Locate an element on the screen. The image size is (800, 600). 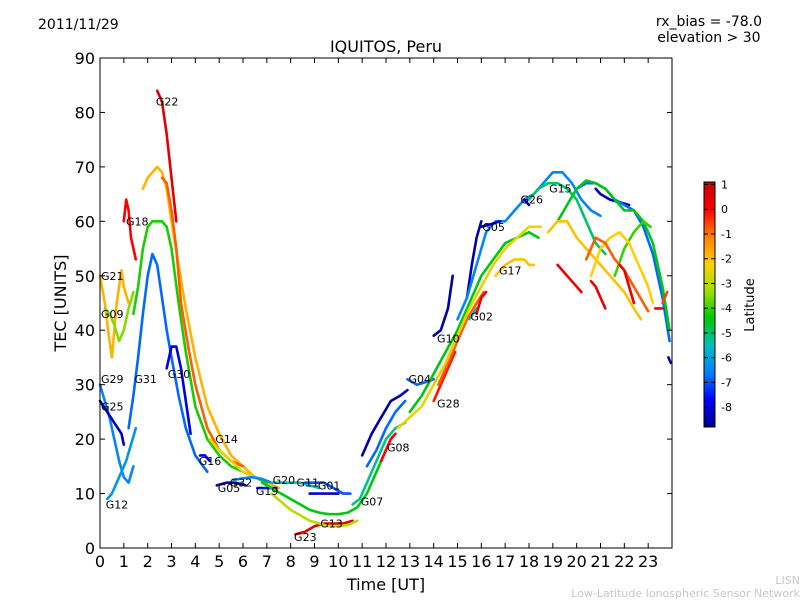
series-evening-orange is located at coordinates (617, 274).